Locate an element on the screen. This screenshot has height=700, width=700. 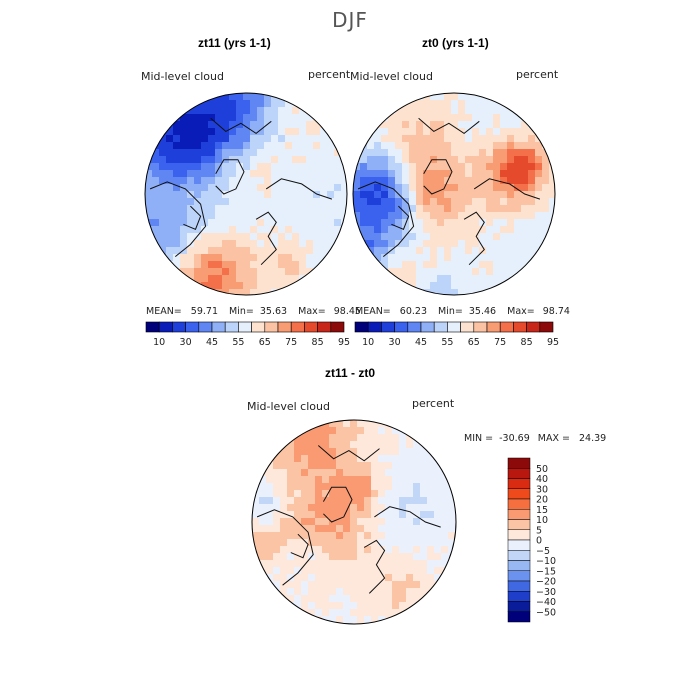
coastline is located at coordinates (374, 566).